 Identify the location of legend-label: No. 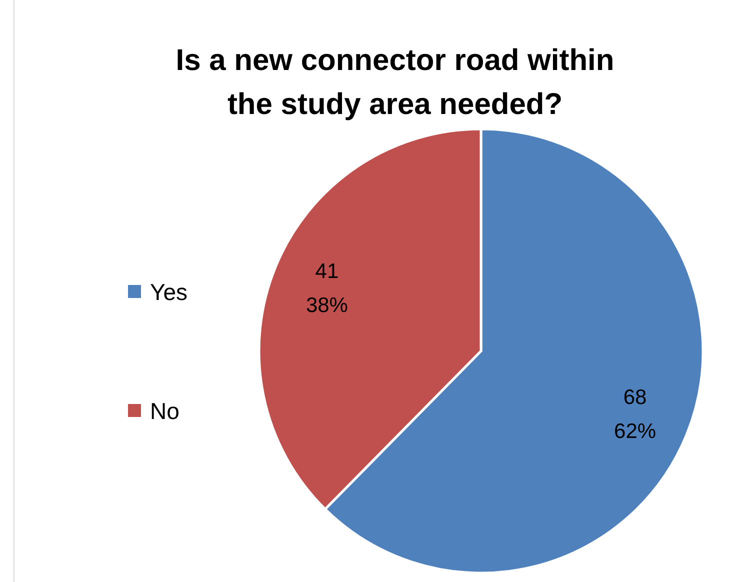
(165, 411).